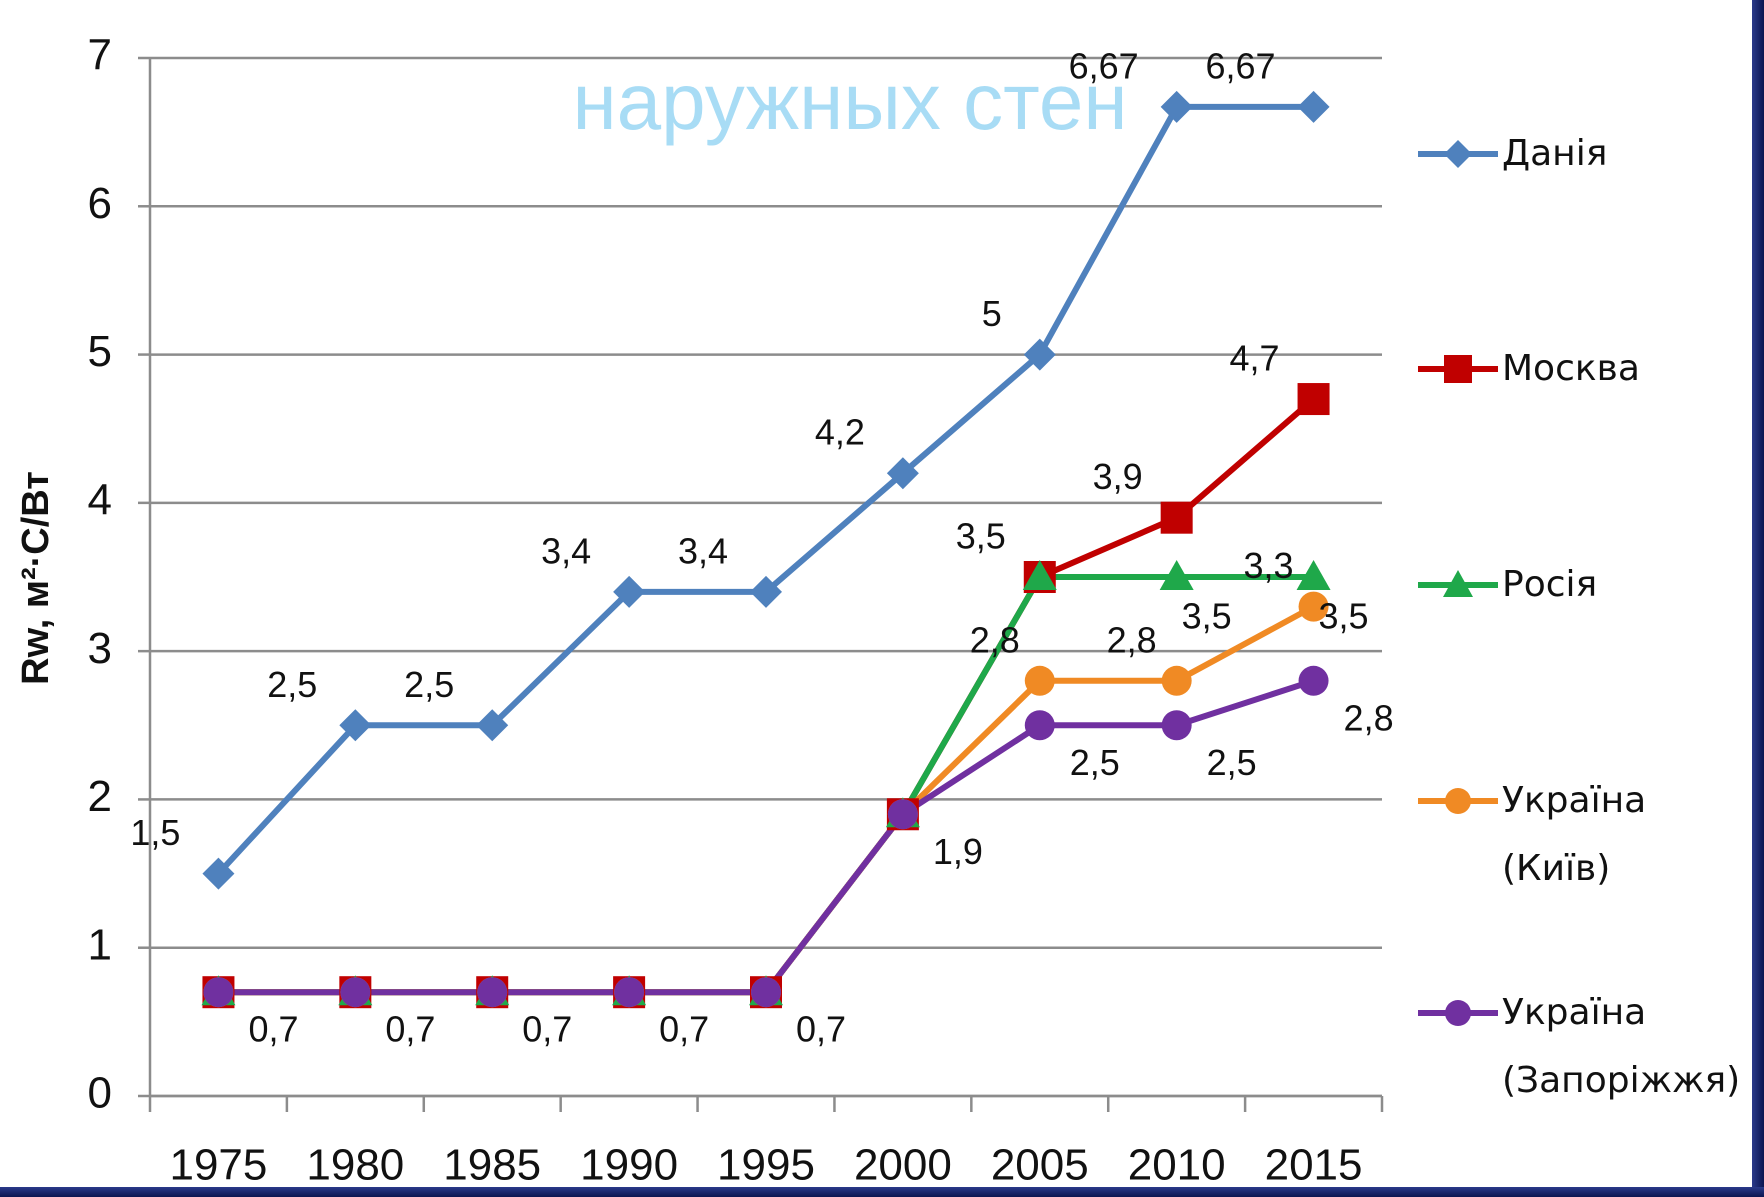 Image resolution: width=1764 pixels, height=1197 pixels. What do you see at coordinates (958, 851) in the screenshot?
I see `data-label: 1,9` at bounding box center [958, 851].